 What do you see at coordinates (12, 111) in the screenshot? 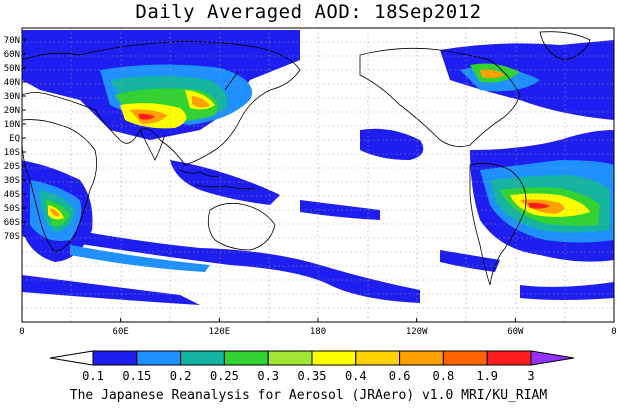
I see `lat-label: 20N` at bounding box center [12, 111].